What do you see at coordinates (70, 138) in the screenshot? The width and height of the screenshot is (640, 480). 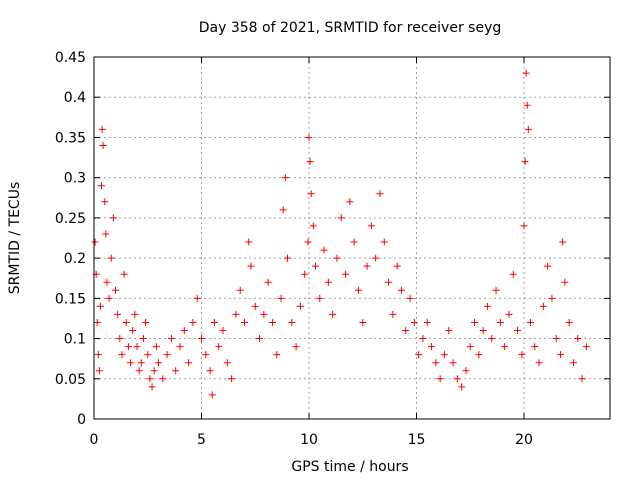 I see `y-tick-label: 0.35` at bounding box center [70, 138].